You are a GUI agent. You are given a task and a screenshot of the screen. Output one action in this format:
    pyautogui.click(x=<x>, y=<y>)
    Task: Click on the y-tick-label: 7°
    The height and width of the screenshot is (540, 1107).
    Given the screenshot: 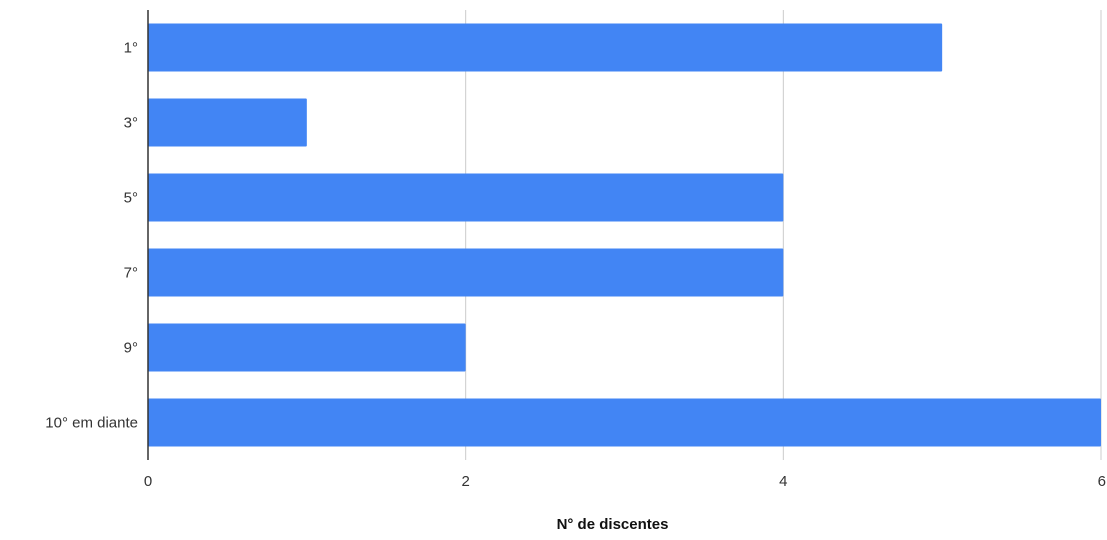 What is the action you would take?
    pyautogui.click(x=131, y=273)
    